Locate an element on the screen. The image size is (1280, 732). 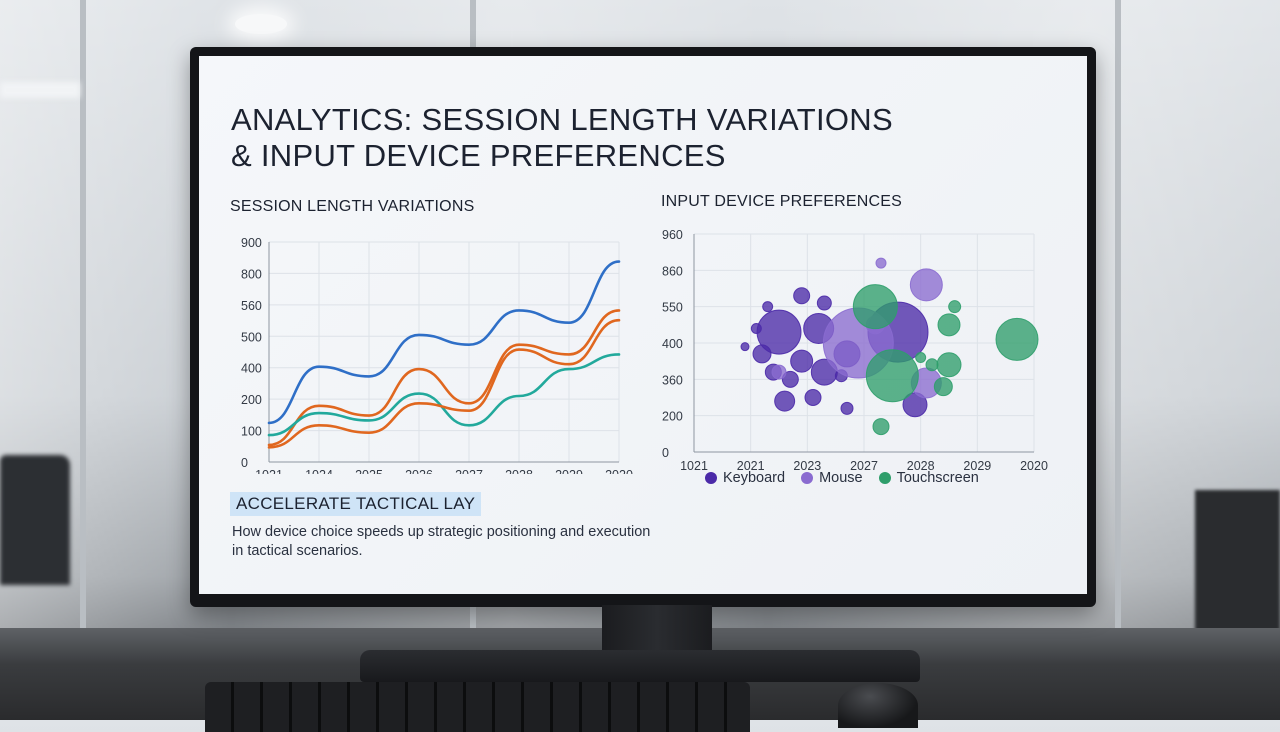
mouse is located at coordinates (878, 705).